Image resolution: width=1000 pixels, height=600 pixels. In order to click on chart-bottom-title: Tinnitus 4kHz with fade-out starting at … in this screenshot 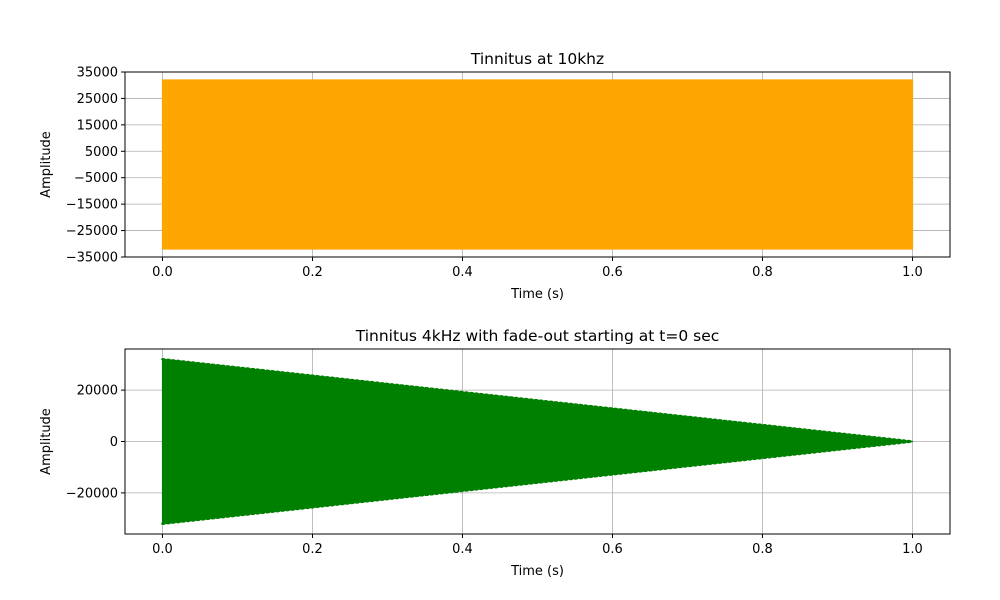, I will do `click(537, 336)`.